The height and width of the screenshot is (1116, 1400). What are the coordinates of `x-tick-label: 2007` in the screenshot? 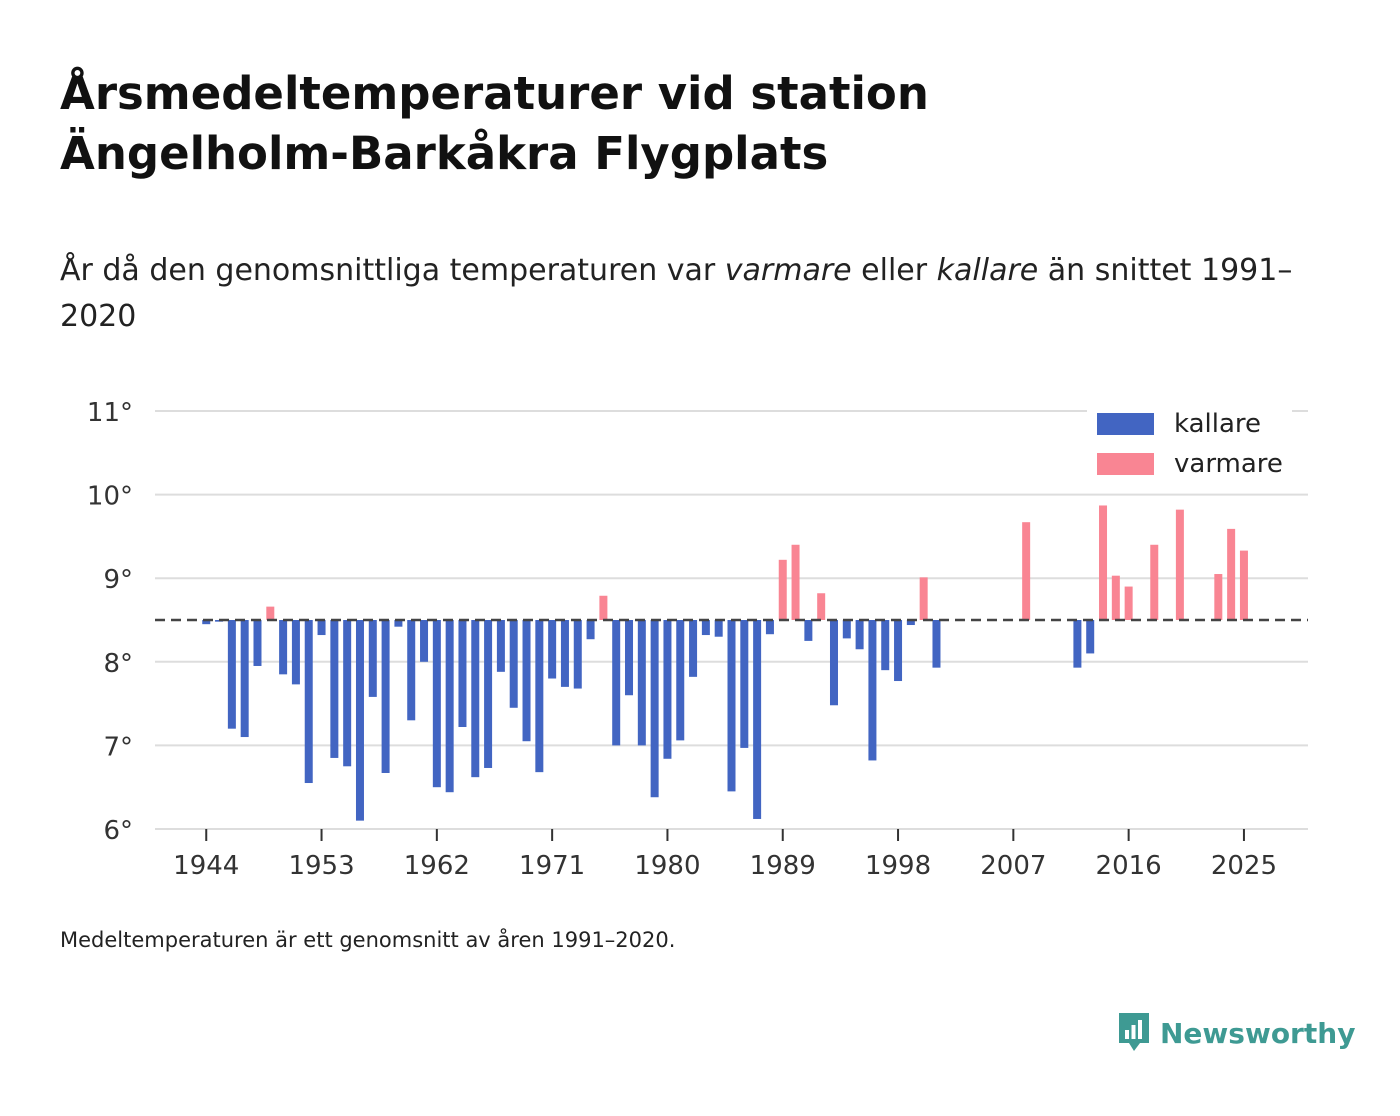 It's located at (1013, 866).